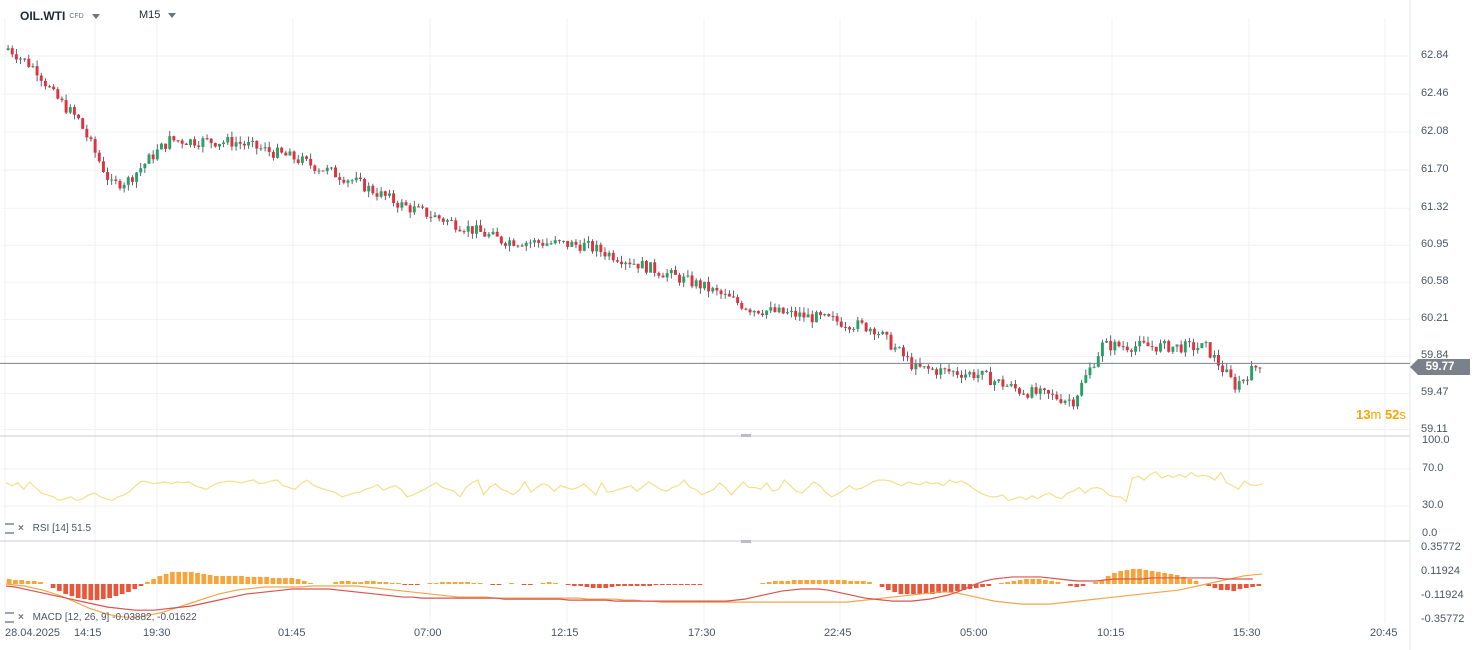  I want to click on timeframe-selector: M15, so click(158, 15).